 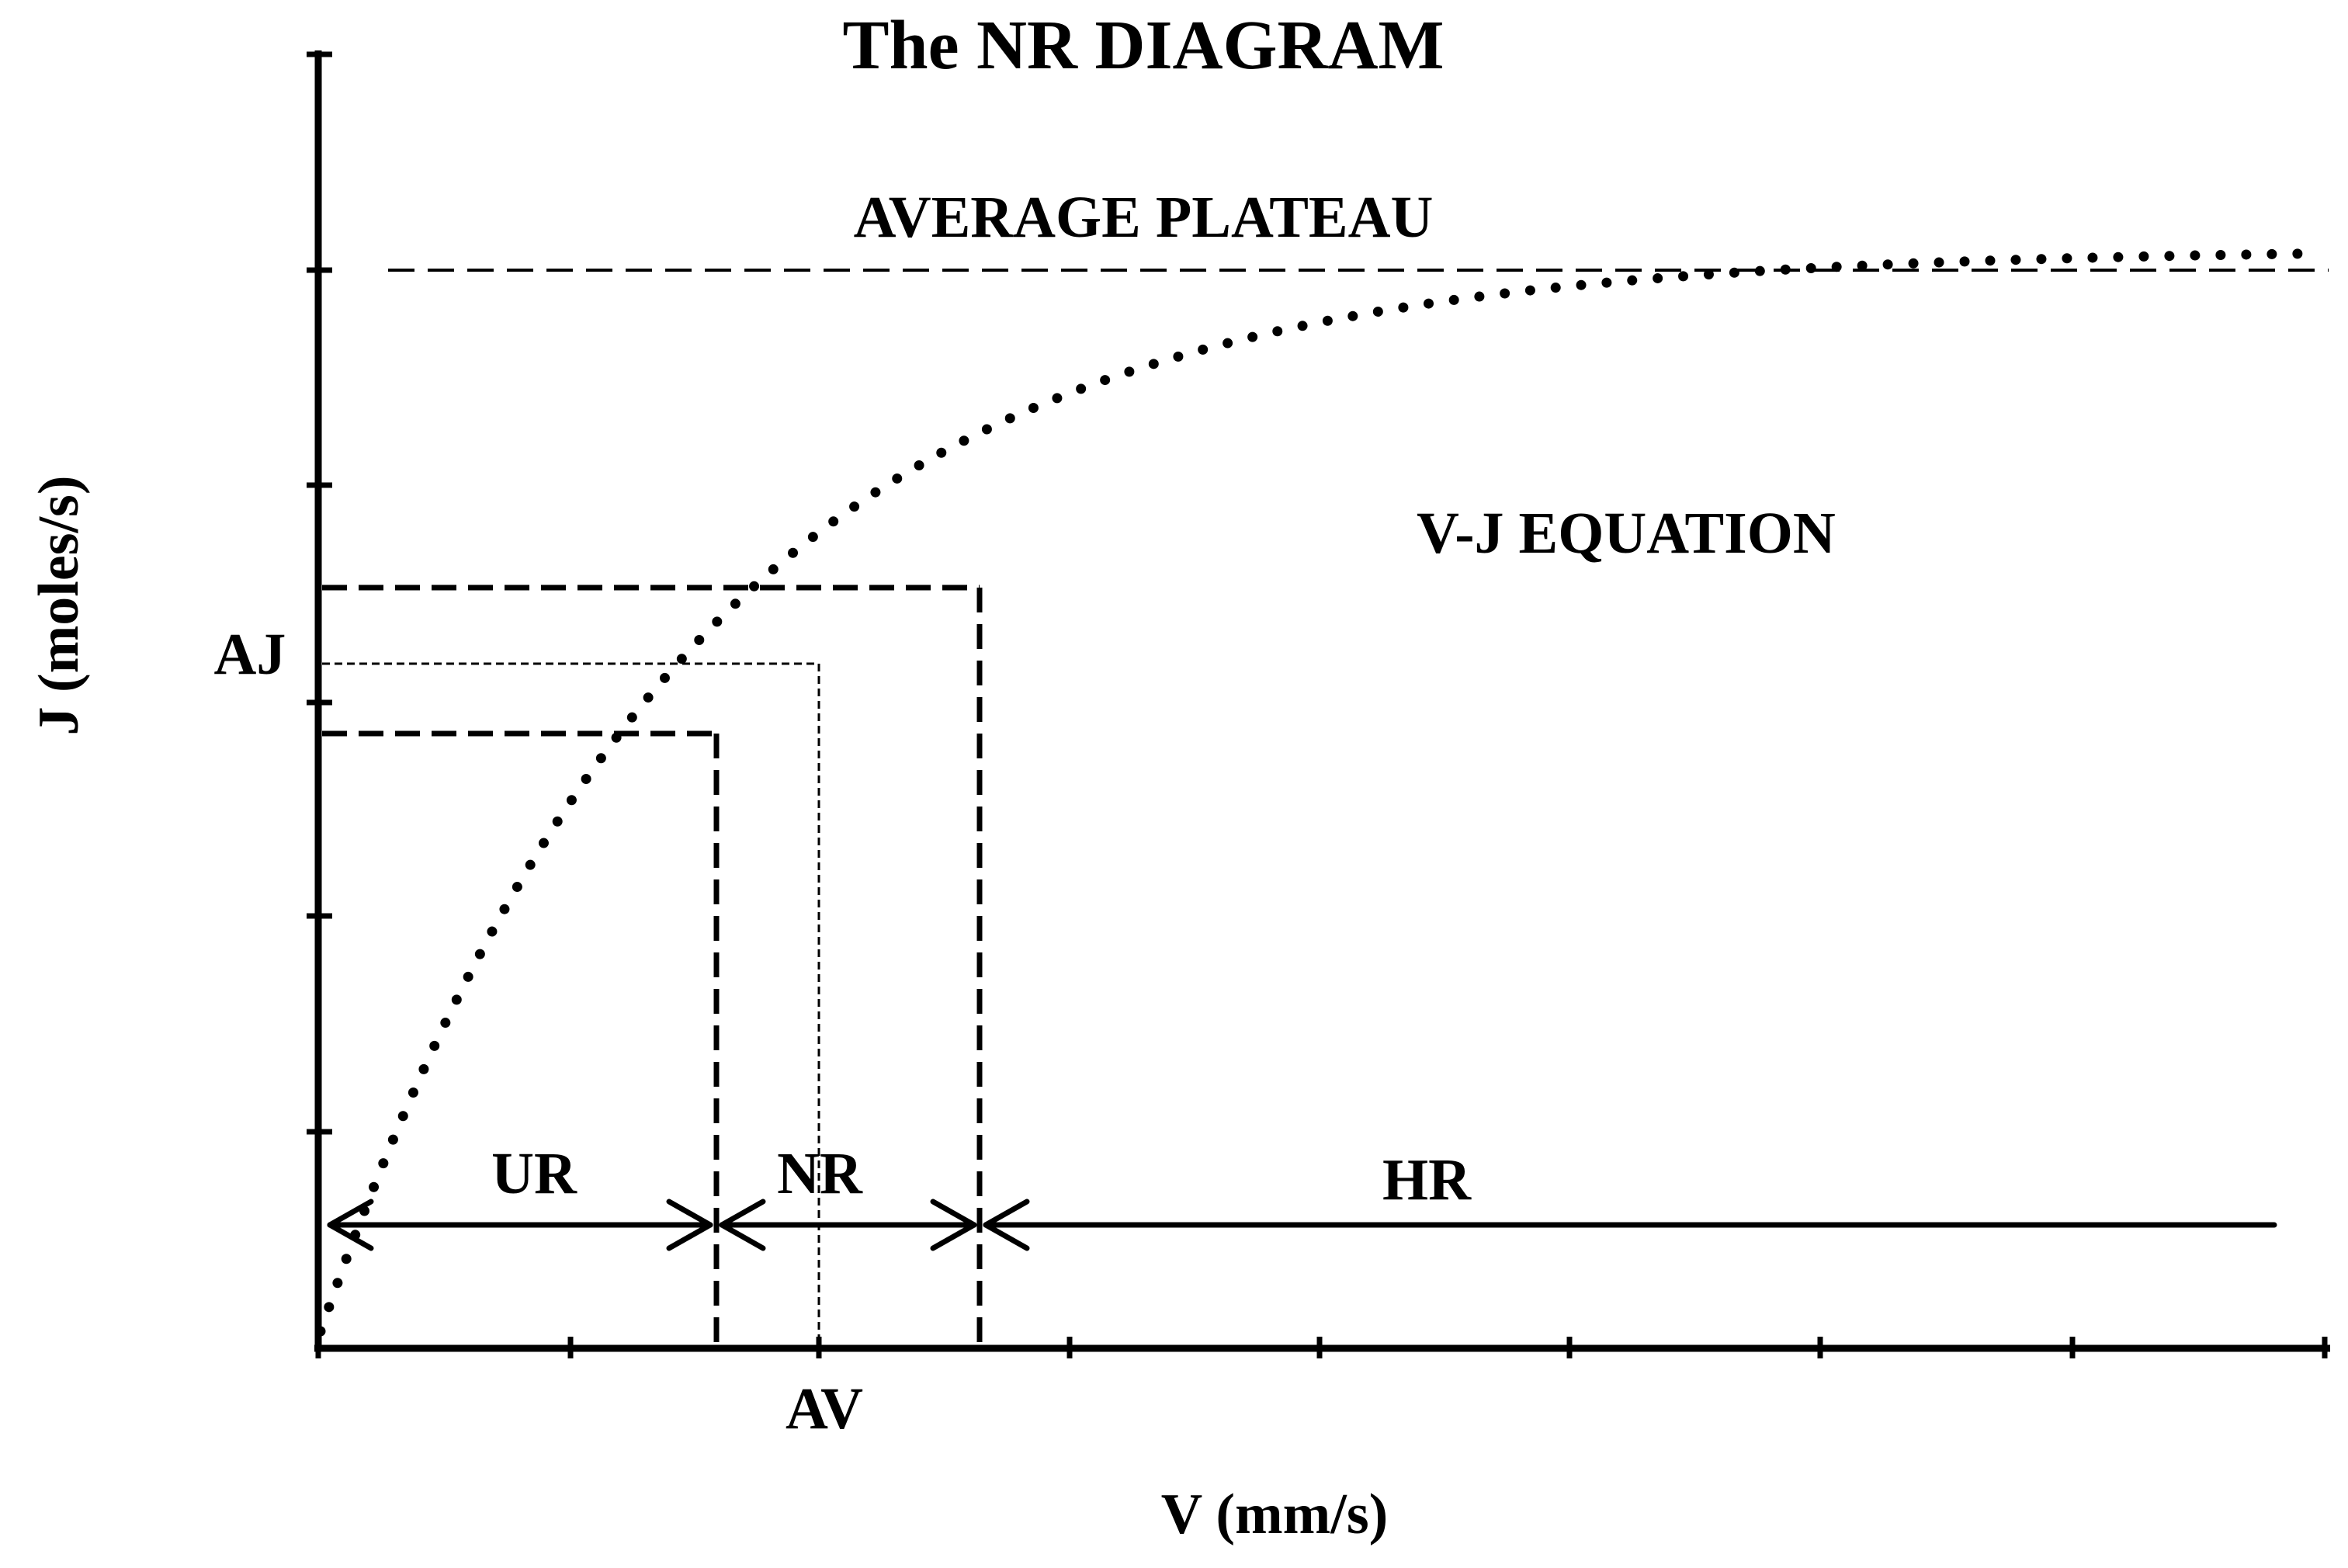 What do you see at coordinates (59, 606) in the screenshot?
I see `y-axis-label: J (moles/s)` at bounding box center [59, 606].